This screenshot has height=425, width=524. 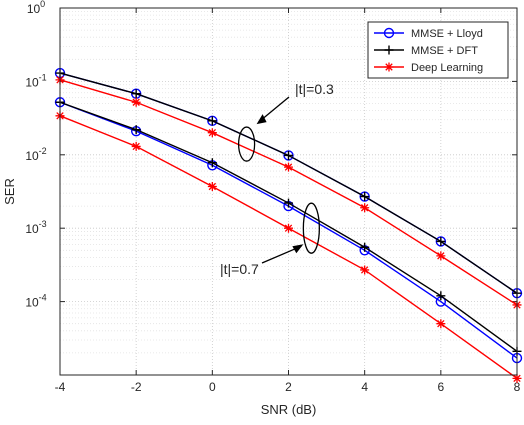 What do you see at coordinates (35, 301) in the screenshot?
I see `y-tick-label: 10⁻⁴` at bounding box center [35, 301].